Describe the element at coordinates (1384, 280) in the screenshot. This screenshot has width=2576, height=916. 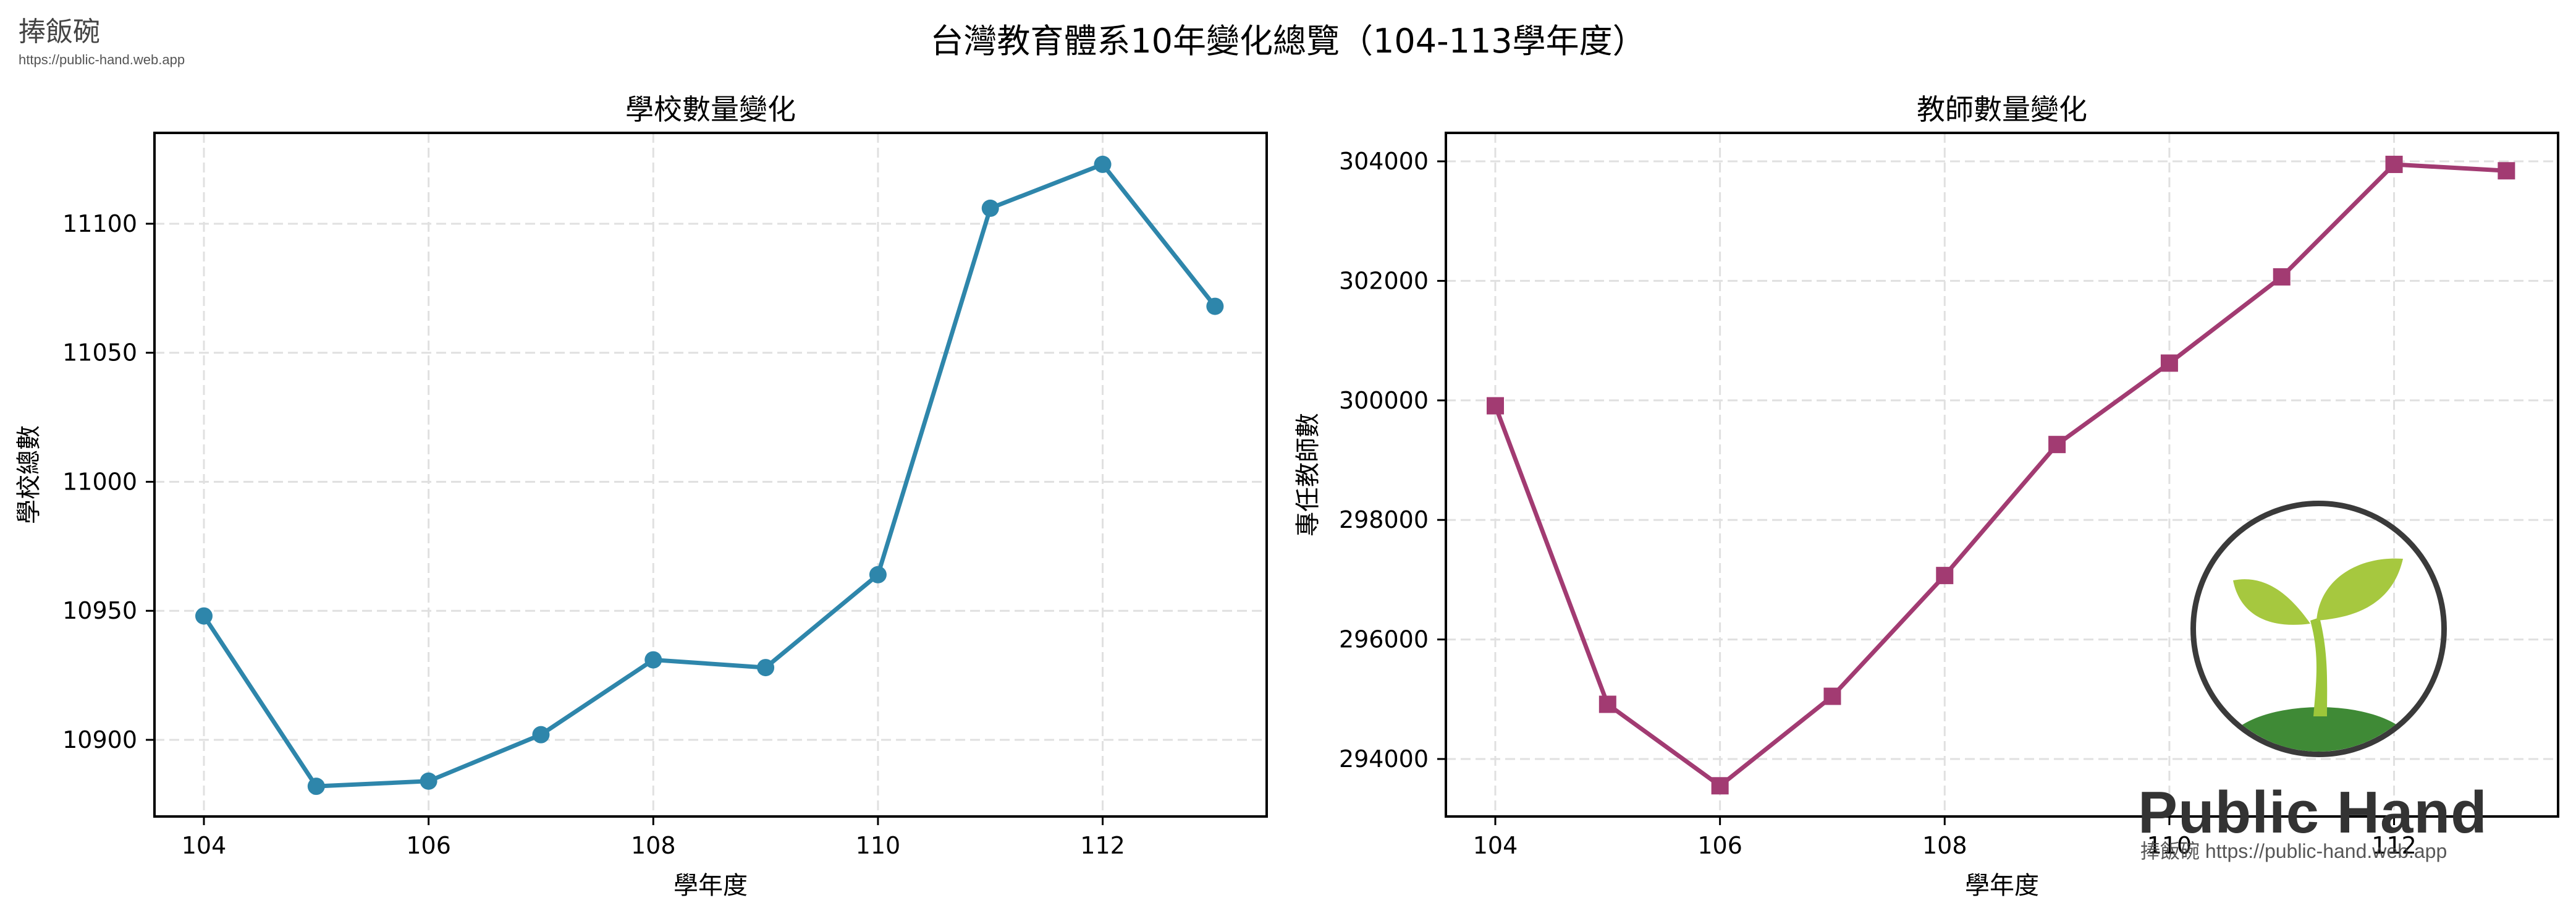
I see `y-tick-label: 302000` at that location.